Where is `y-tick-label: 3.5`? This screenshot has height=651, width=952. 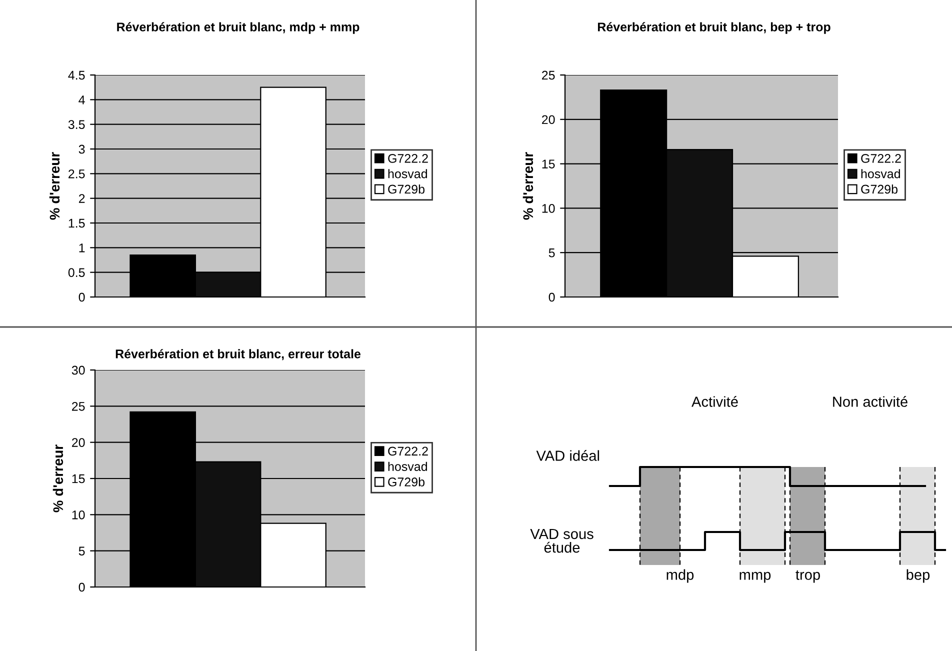 y-tick-label: 3.5 is located at coordinates (76, 124).